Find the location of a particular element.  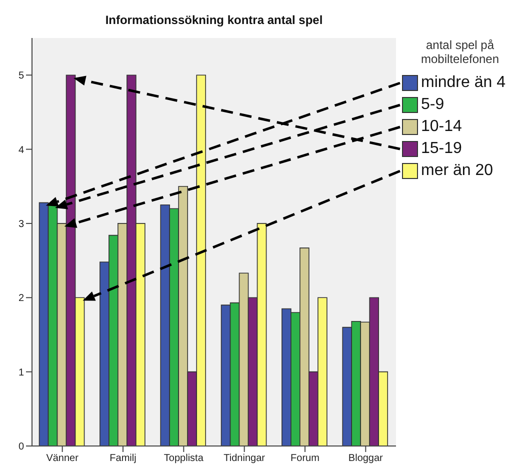

y-tick-label: 2 is located at coordinates (21, 298).